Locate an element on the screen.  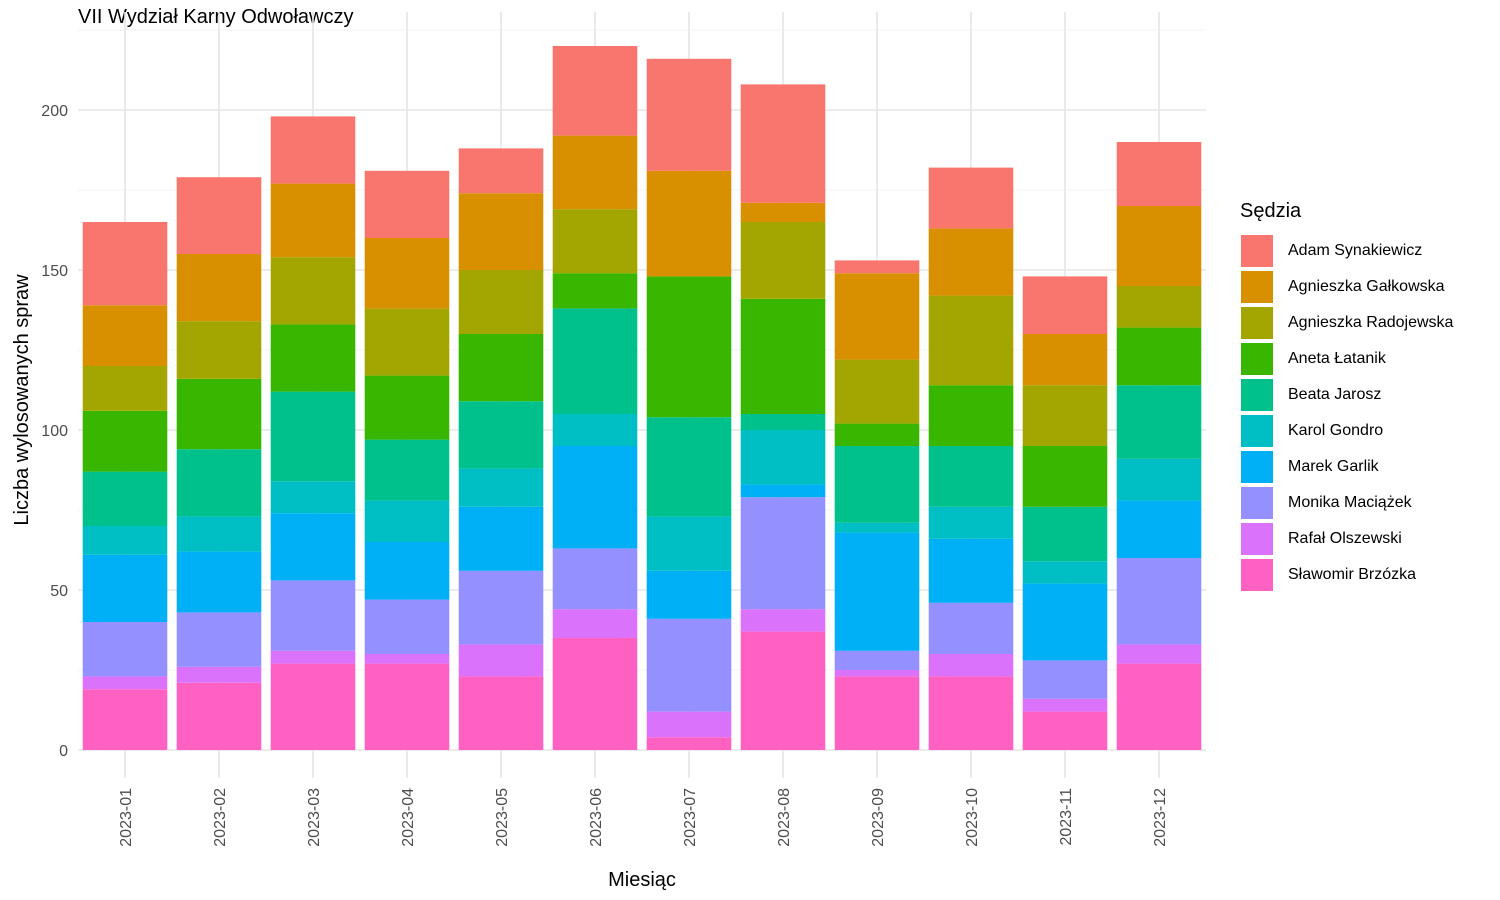
legend-label: Karol Gondro is located at coordinates (1336, 430).